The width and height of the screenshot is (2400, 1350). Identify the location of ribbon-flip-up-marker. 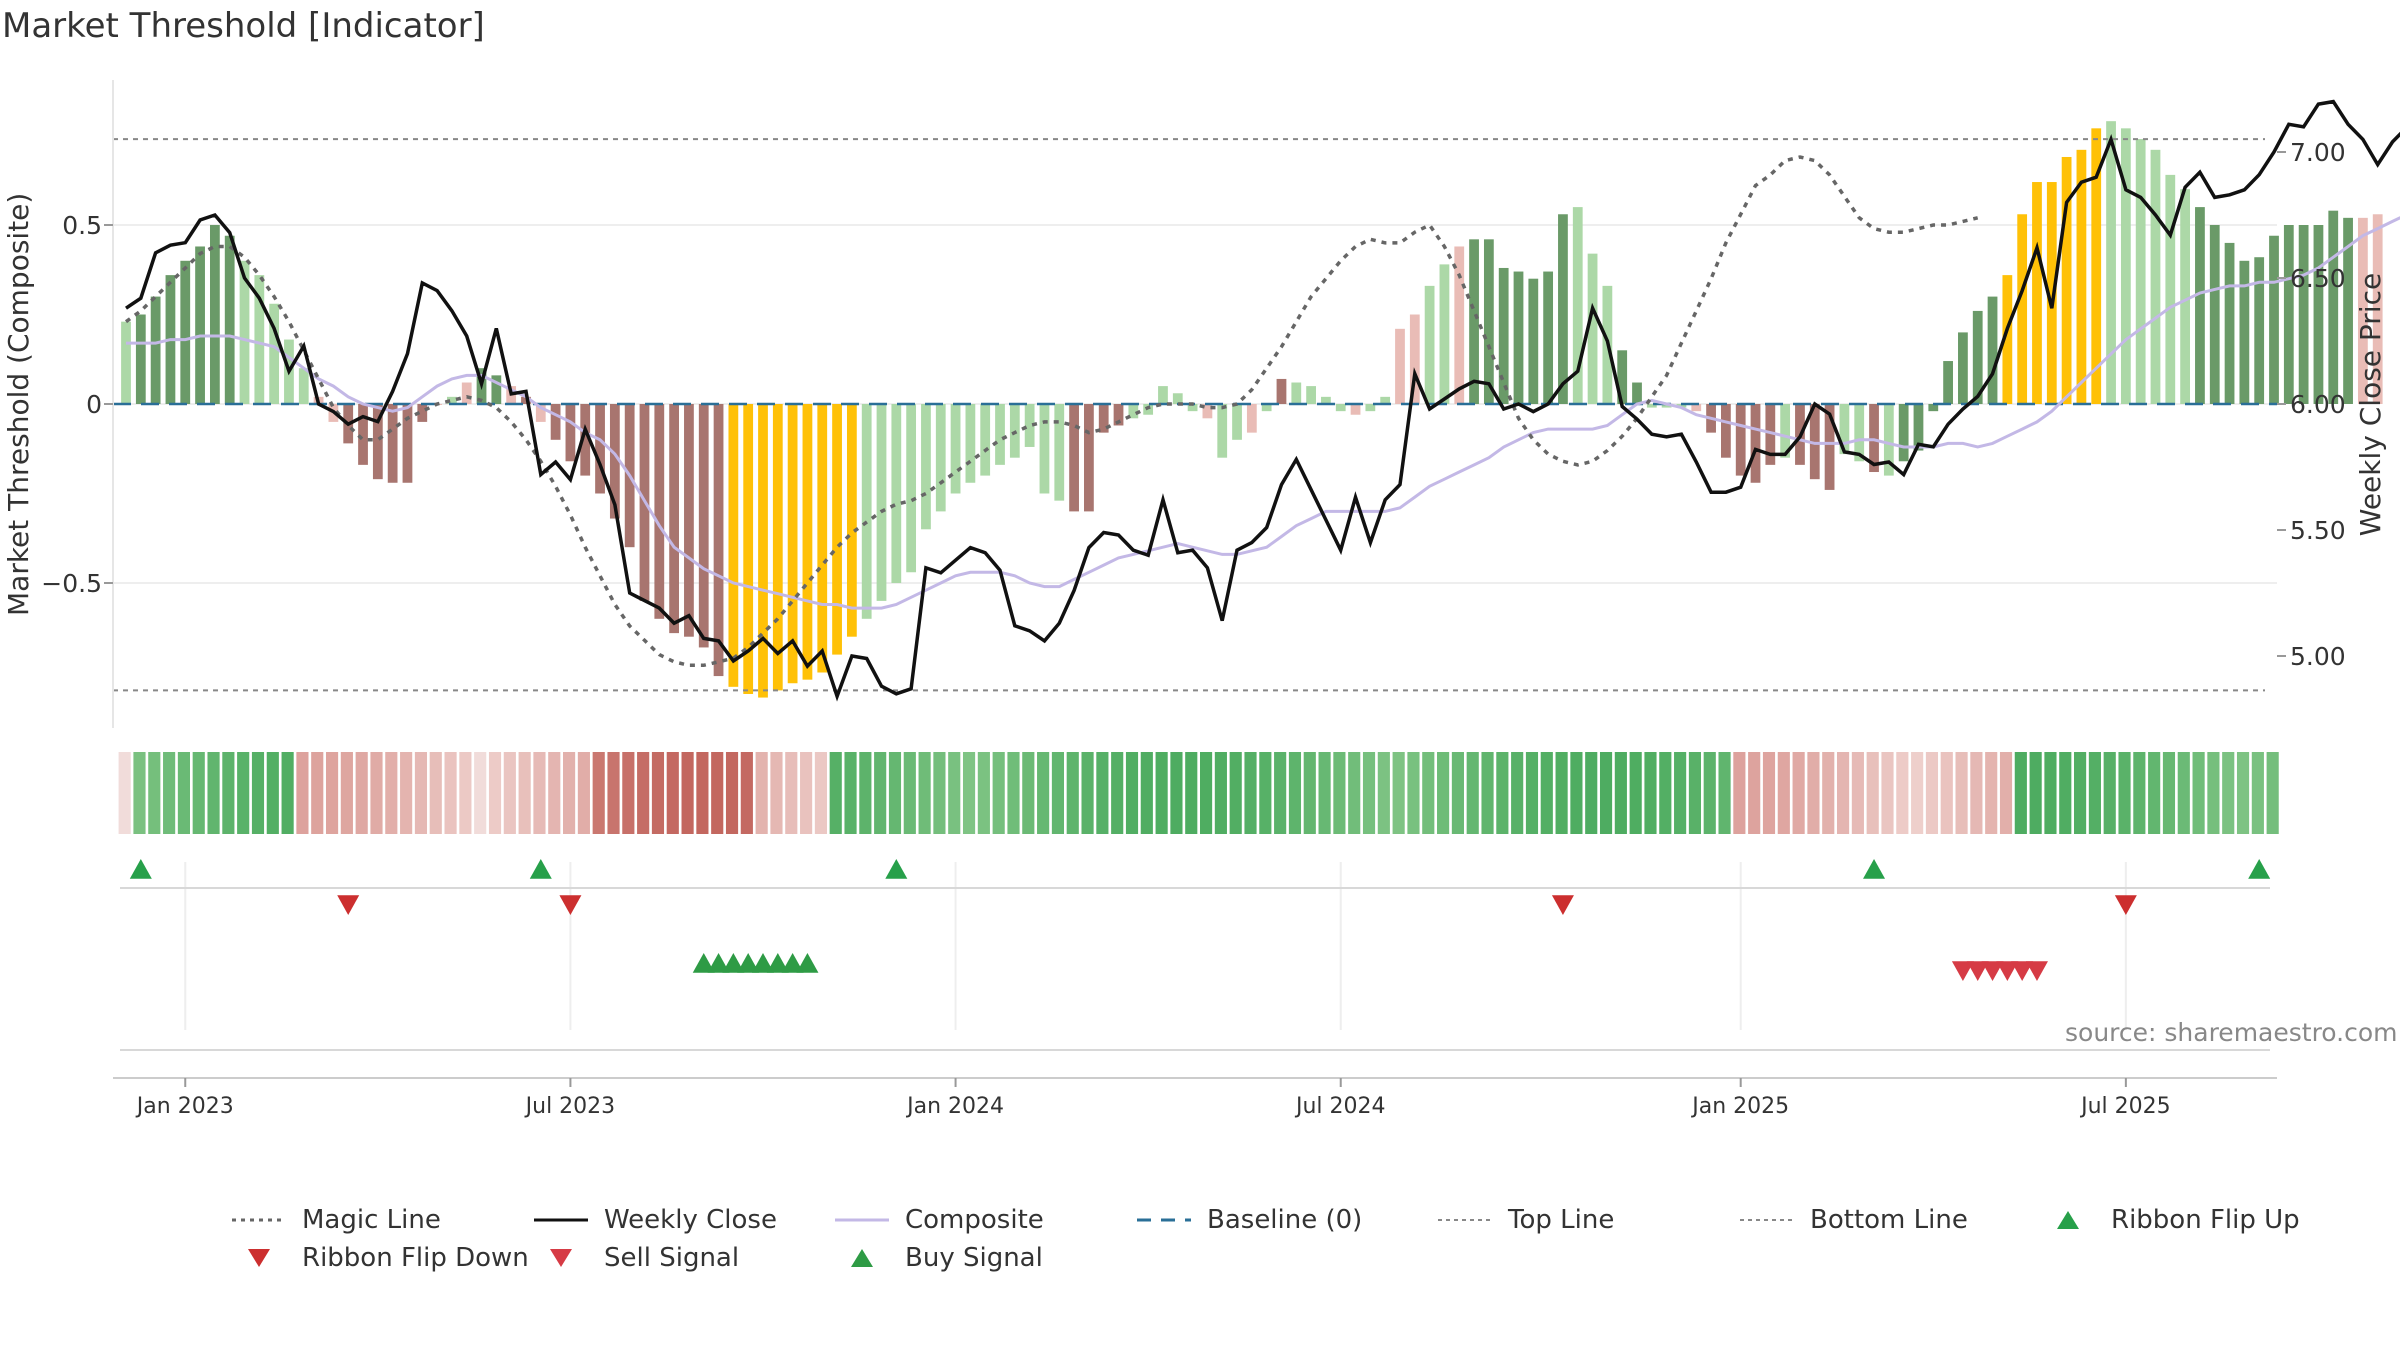
(540, 869).